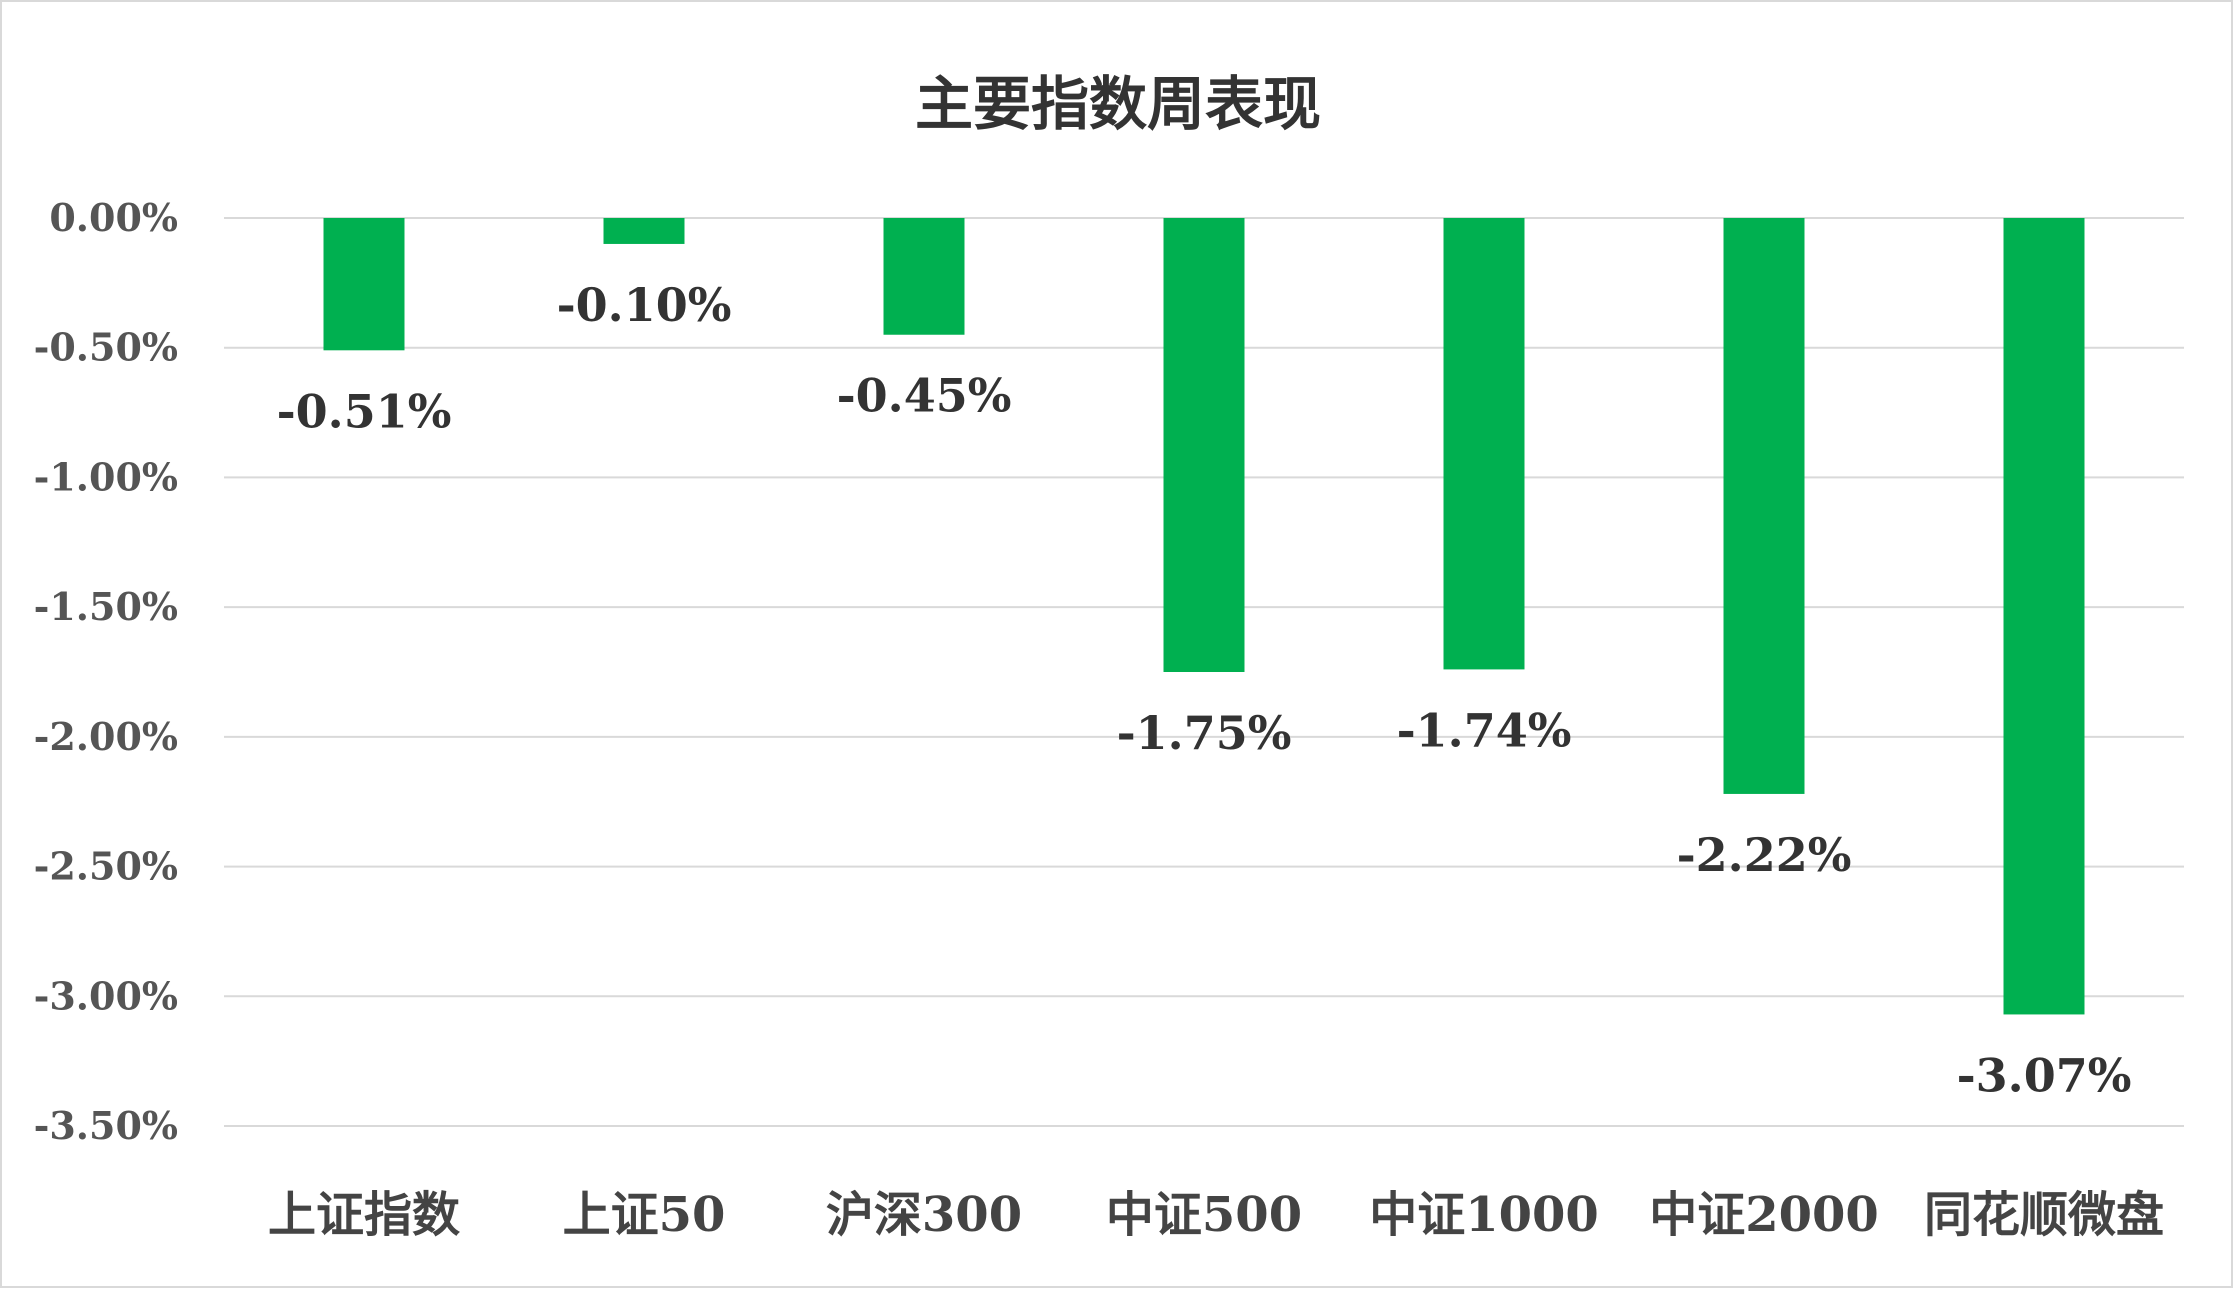 The width and height of the screenshot is (2233, 1290). Describe the element at coordinates (644, 305) in the screenshot. I see `data-label: -0.10%` at that location.